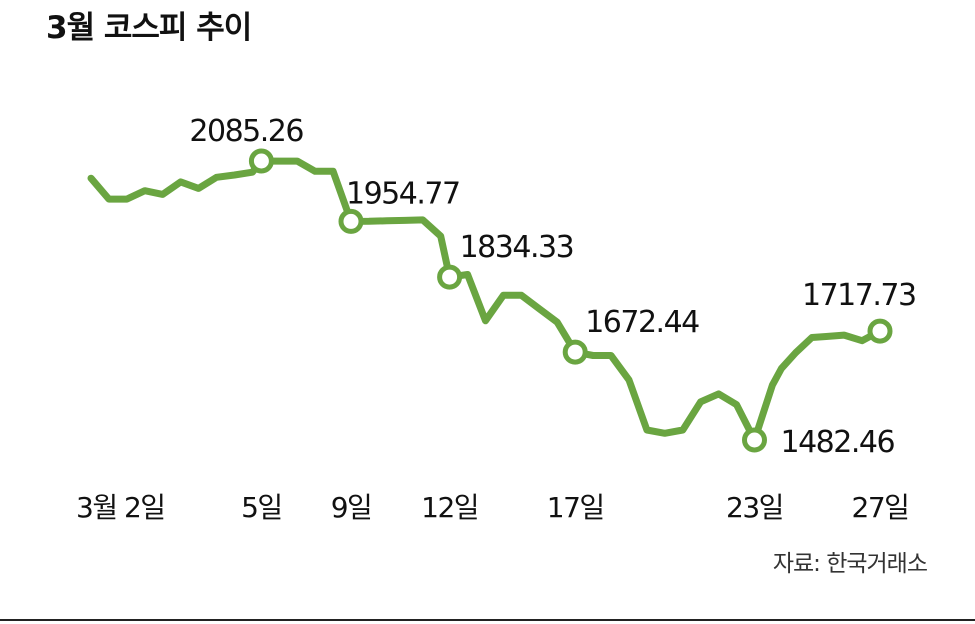 Image resolution: width=975 pixels, height=624 pixels. I want to click on bottom-rule, so click(487, 620).